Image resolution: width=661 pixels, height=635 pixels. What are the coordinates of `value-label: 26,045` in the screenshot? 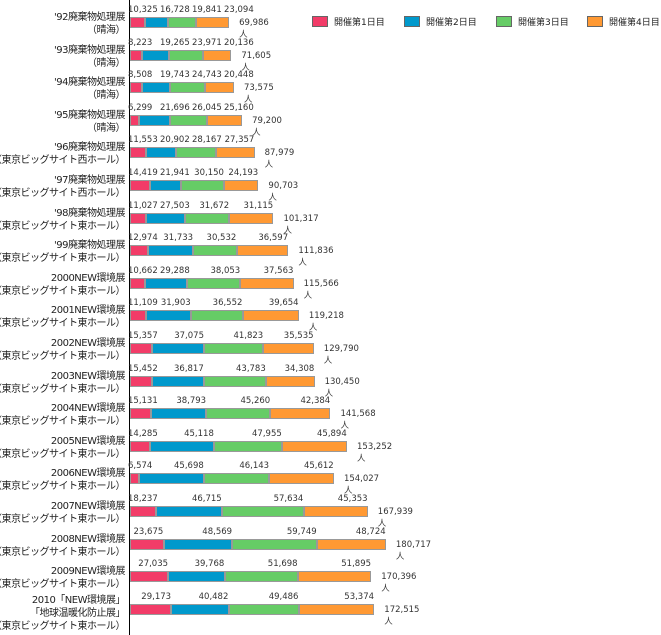 It's located at (207, 107).